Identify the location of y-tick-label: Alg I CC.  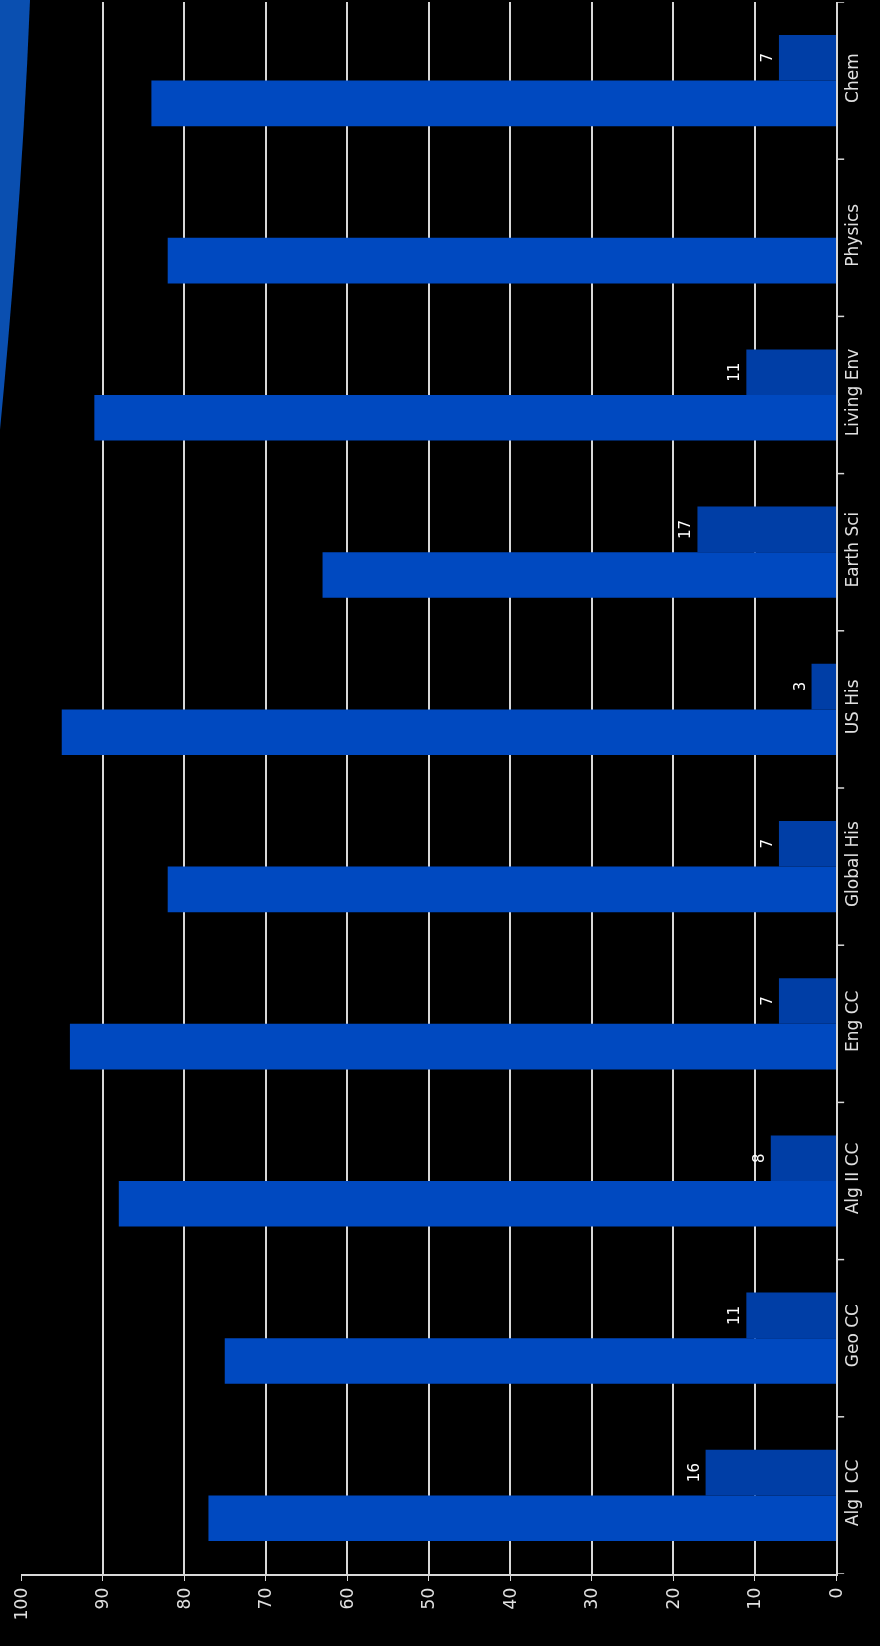
(852, 1493).